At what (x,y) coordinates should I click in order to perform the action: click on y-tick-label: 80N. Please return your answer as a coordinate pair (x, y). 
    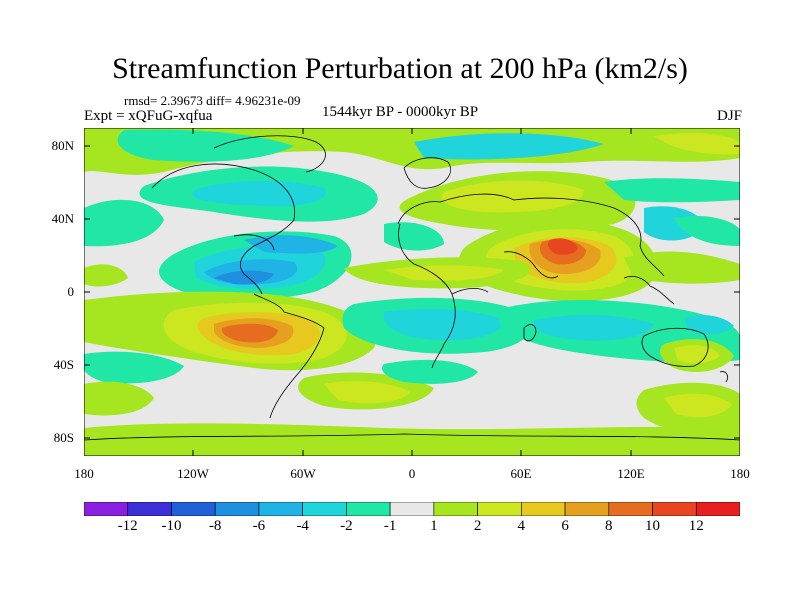
    Looking at the image, I should click on (62, 145).